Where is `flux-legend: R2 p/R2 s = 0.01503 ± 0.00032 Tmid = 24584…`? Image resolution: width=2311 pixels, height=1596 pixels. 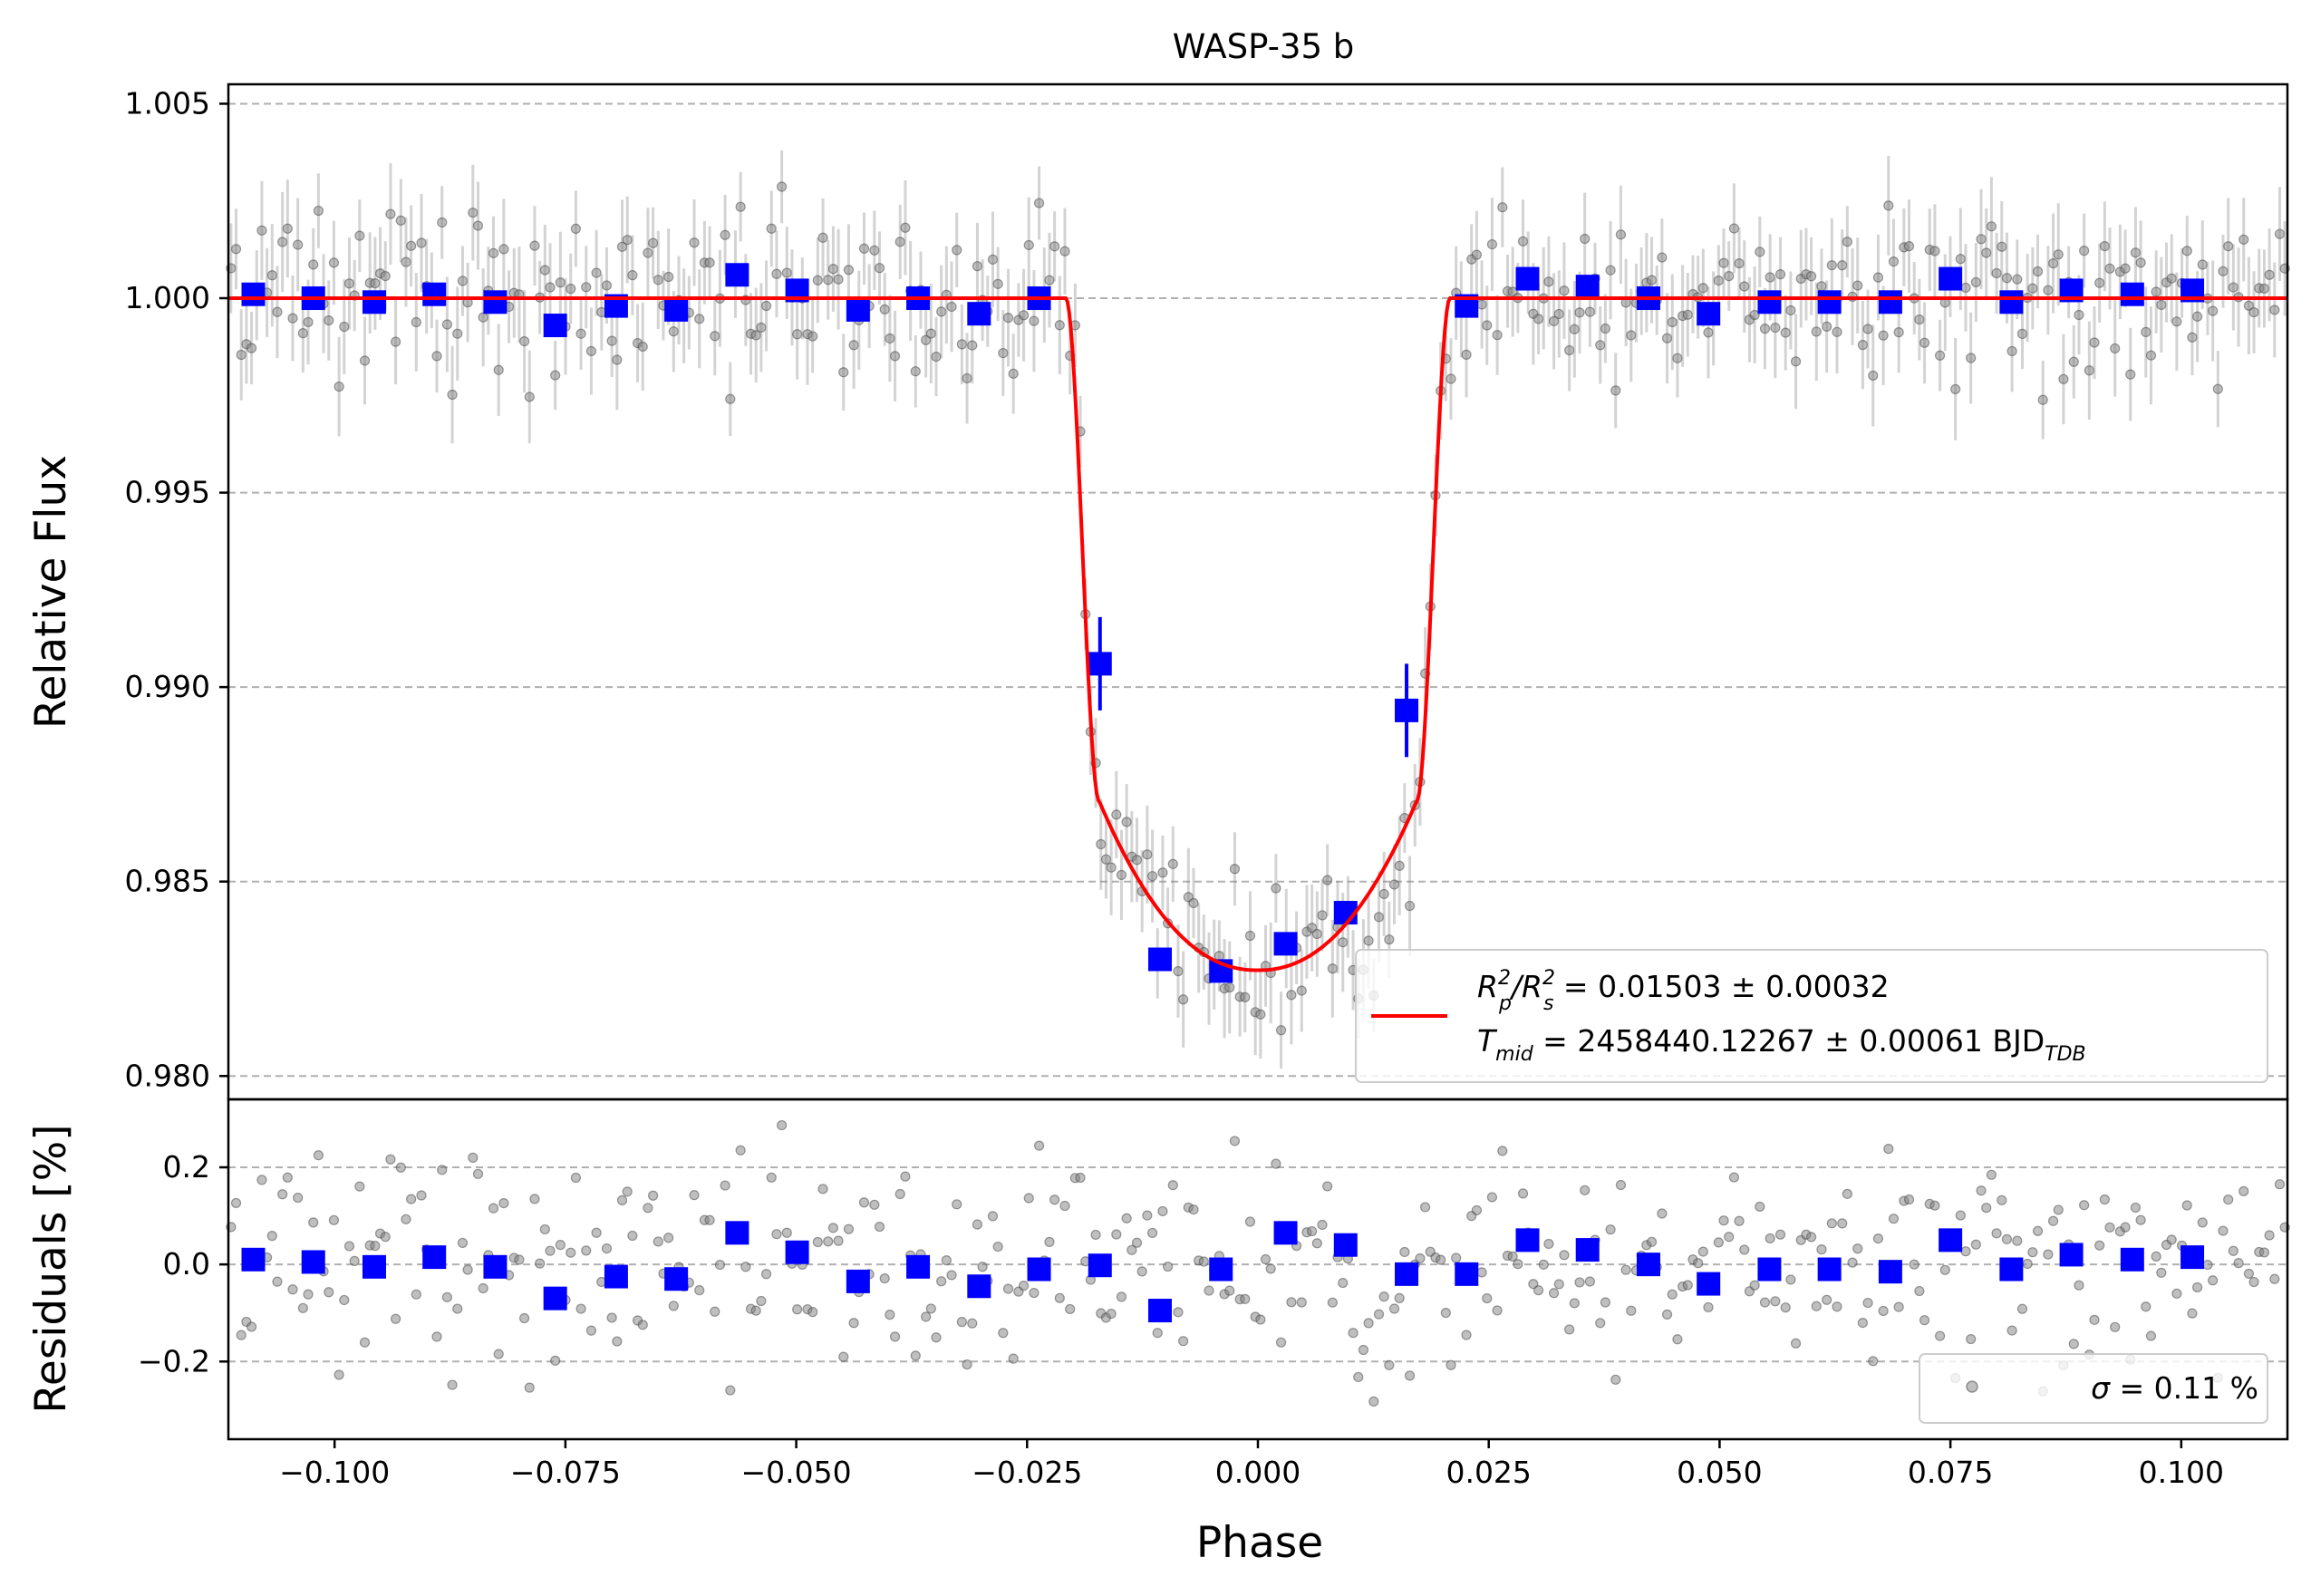
flux-legend: R2 p/R2 s = 0.01503 ± 0.00032 Tmid = 24584… is located at coordinates (1811, 1016).